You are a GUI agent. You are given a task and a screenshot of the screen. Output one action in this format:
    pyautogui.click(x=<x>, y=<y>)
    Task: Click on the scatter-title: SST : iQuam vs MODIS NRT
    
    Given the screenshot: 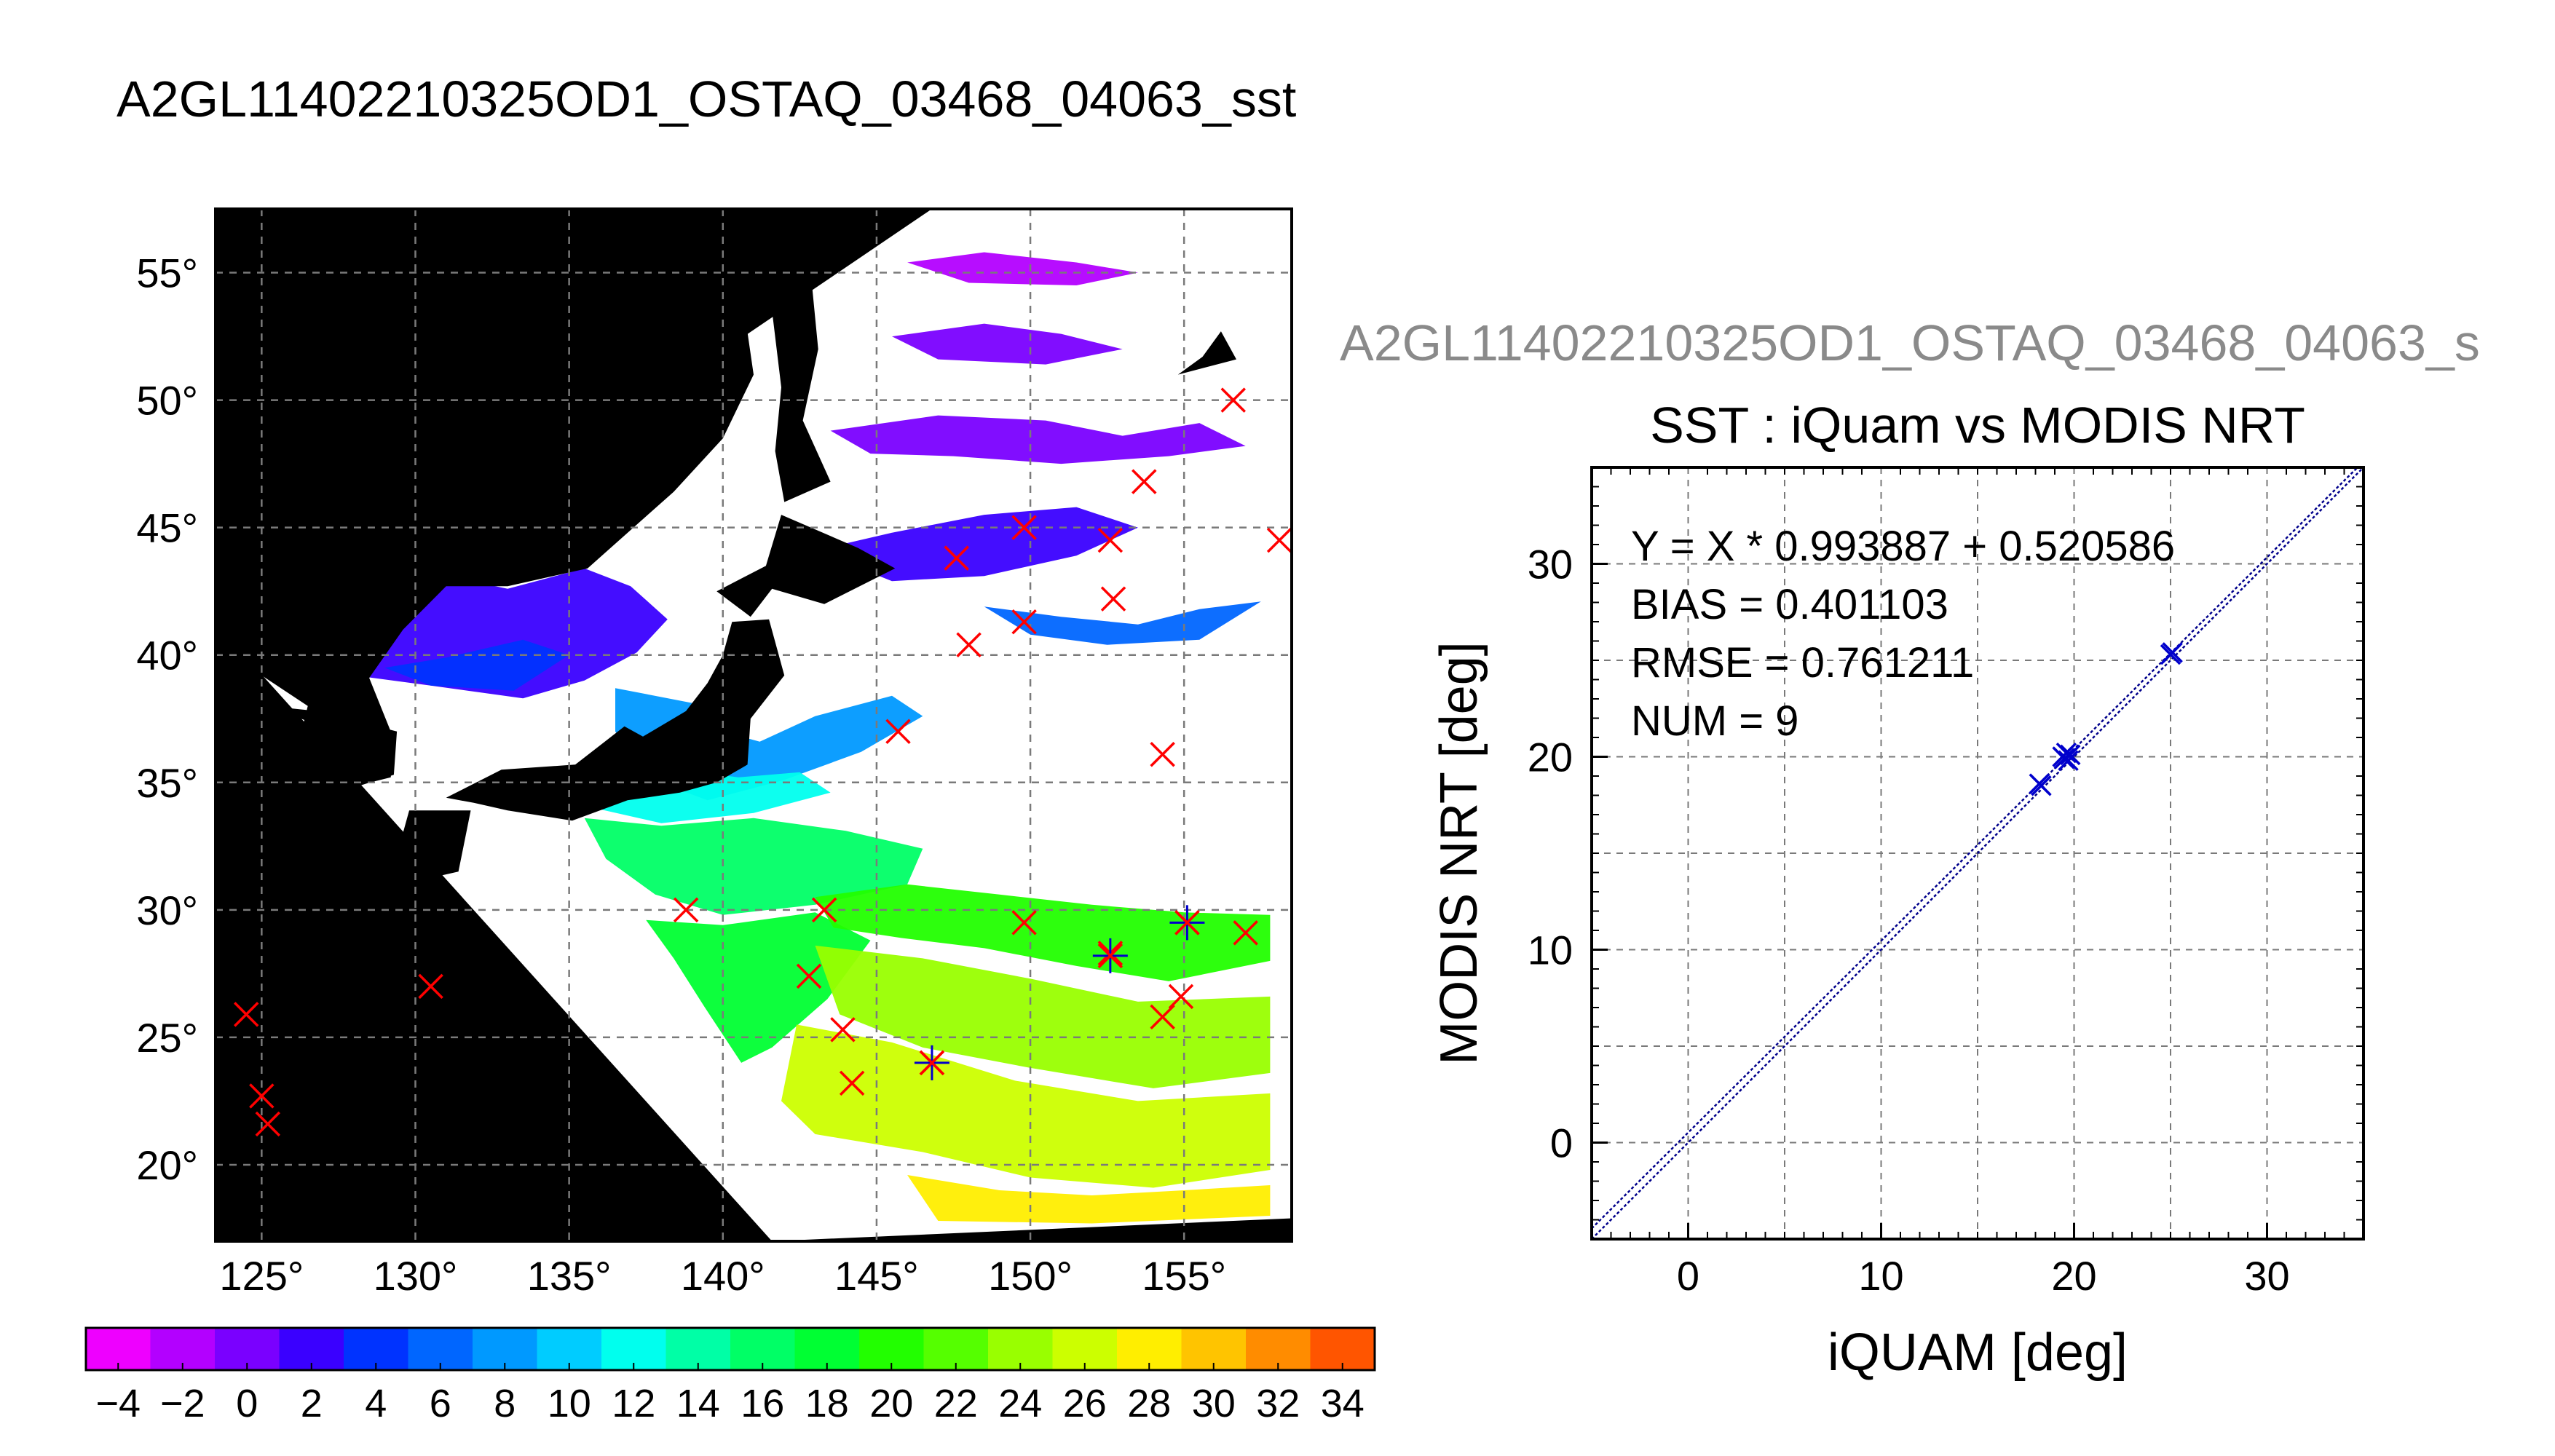 What is the action you would take?
    pyautogui.click(x=1977, y=425)
    